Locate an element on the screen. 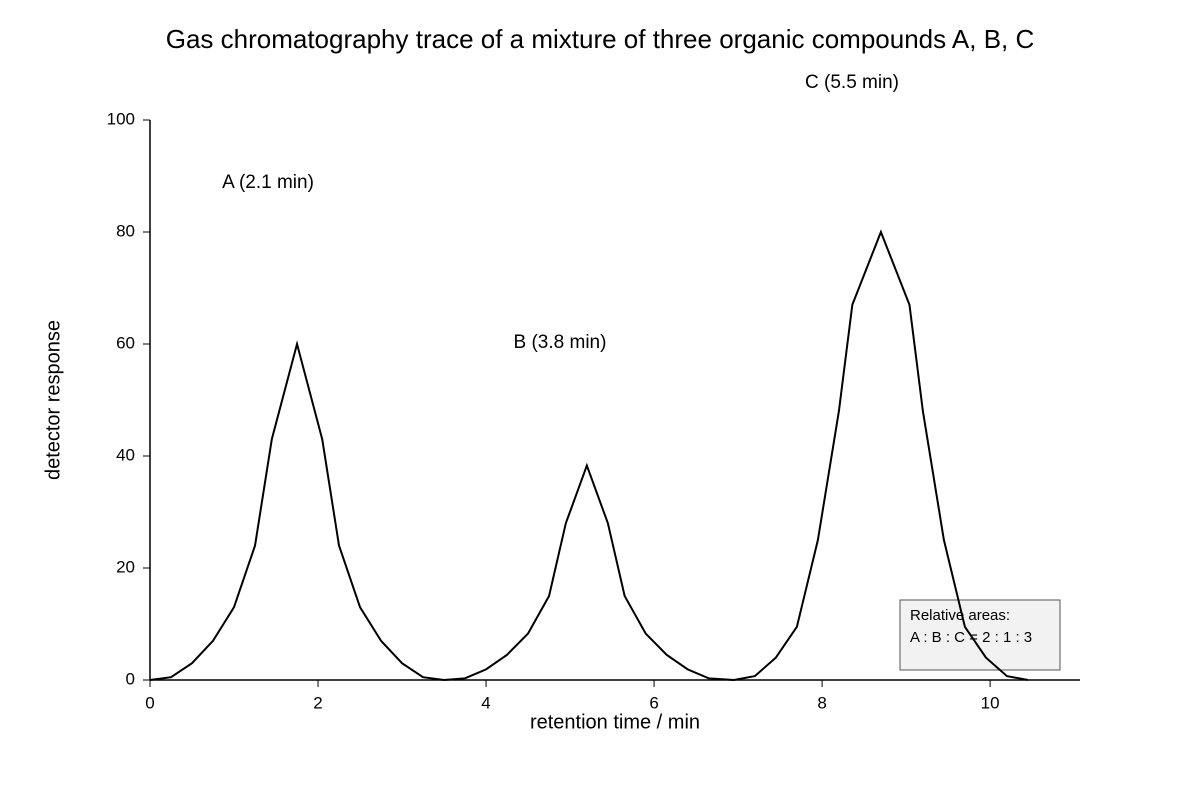 This screenshot has height=805, width=1200. peak-annotation: A (2.1 min) is located at coordinates (268, 182).